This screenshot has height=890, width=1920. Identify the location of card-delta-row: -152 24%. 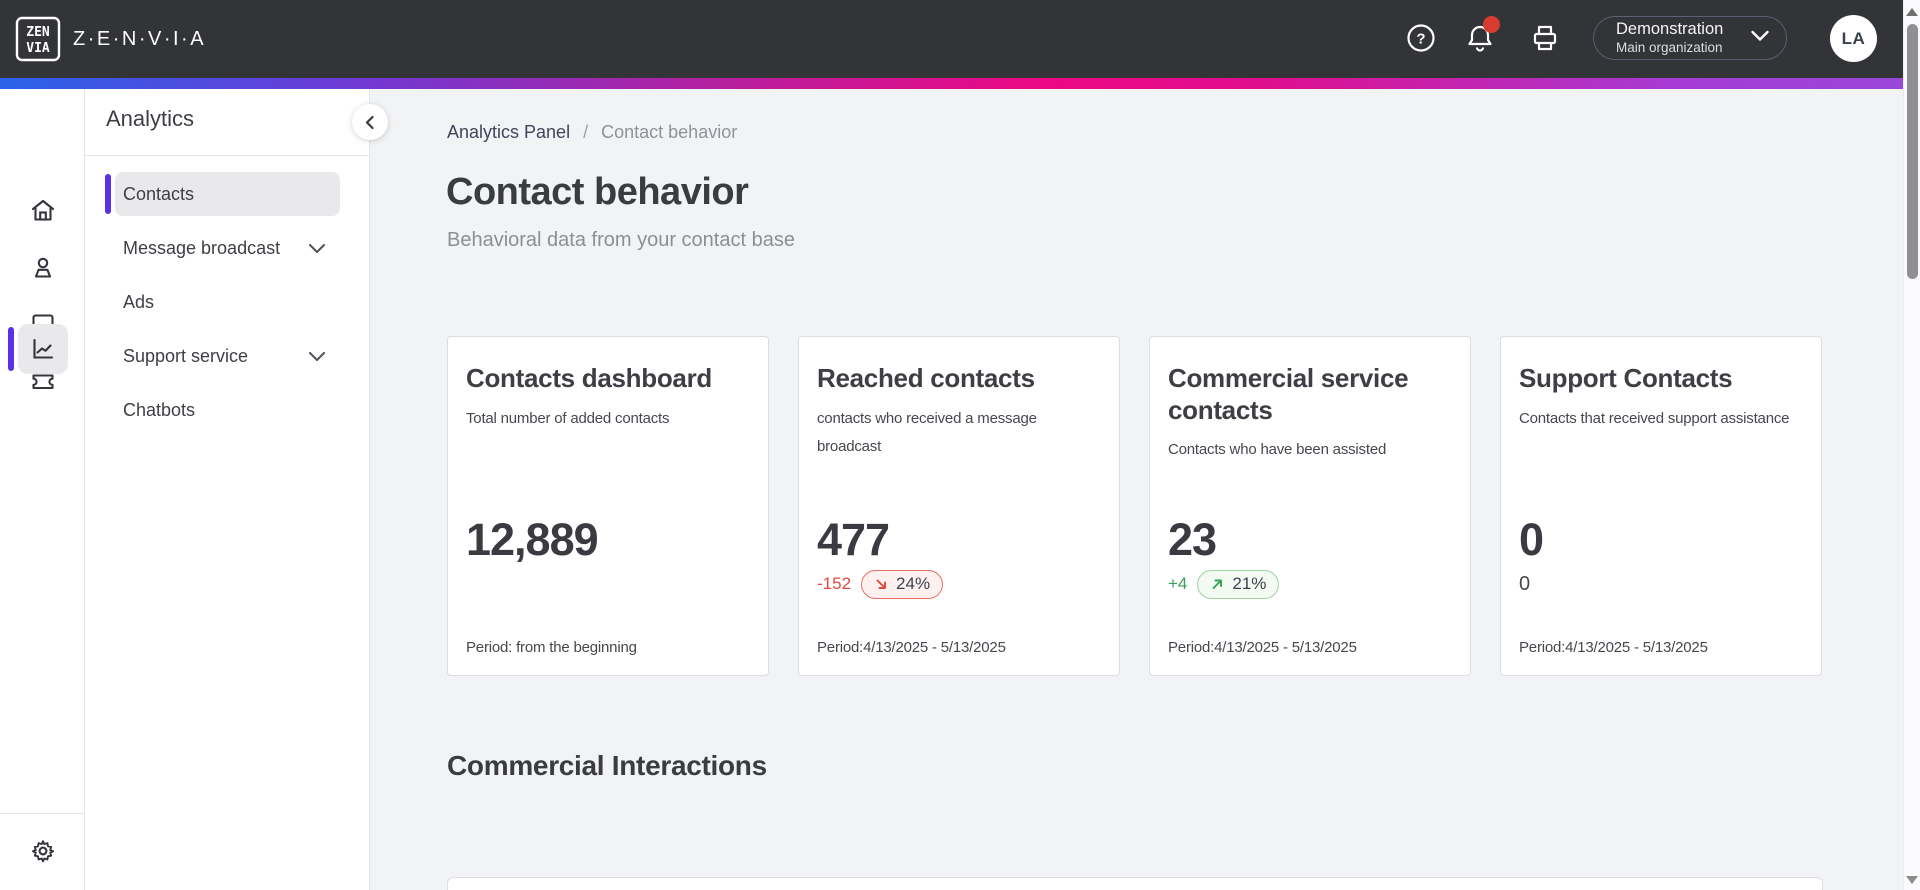
(880, 584).